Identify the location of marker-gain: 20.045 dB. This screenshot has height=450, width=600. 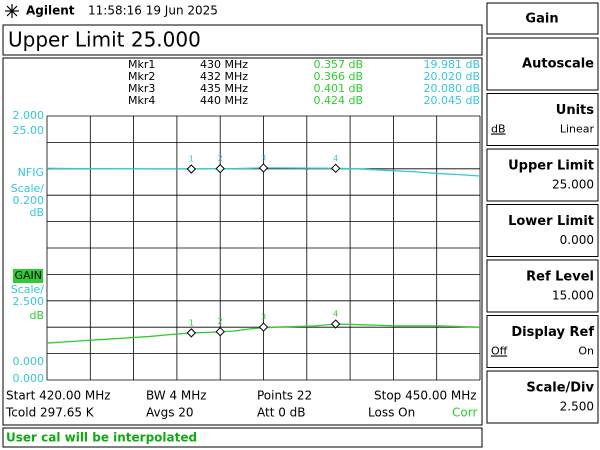
(451, 100).